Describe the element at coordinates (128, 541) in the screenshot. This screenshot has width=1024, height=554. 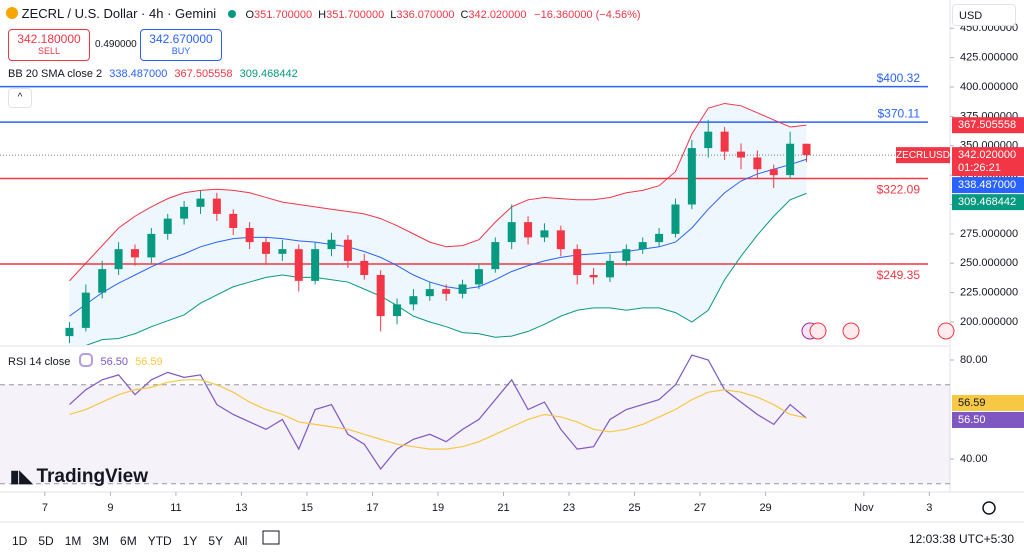
I see `range-button: 6M` at that location.